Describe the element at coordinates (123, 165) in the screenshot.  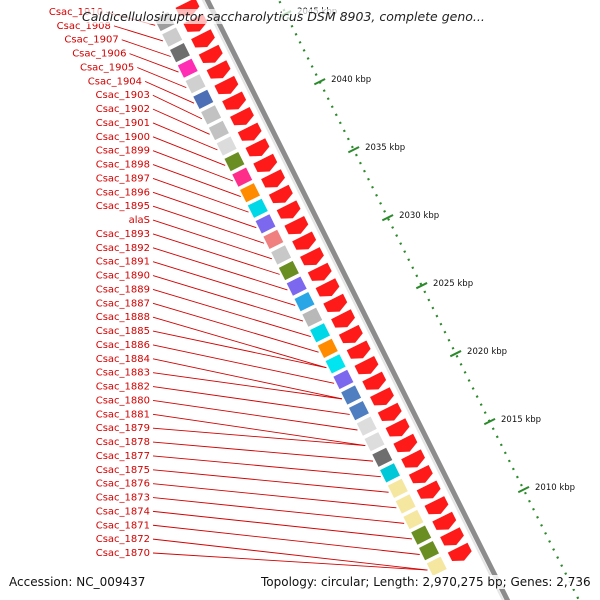
I see `gene-label: Csac_1898` at that location.